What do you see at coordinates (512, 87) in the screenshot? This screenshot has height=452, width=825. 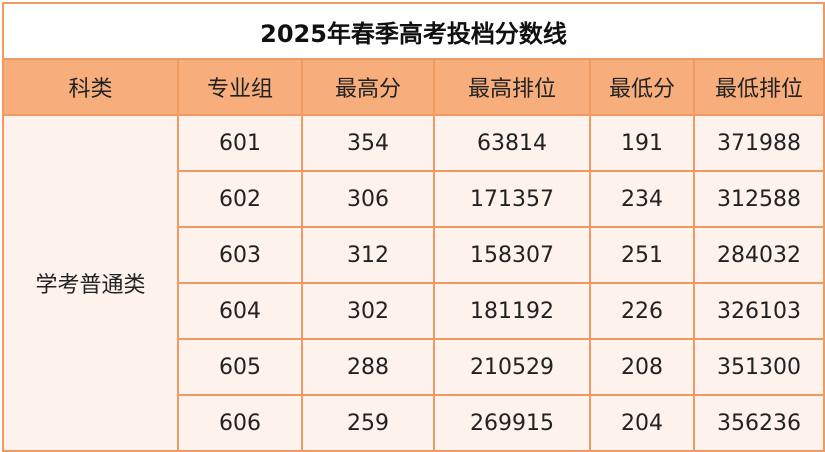 I see `header-max-rank: 最高排位` at bounding box center [512, 87].